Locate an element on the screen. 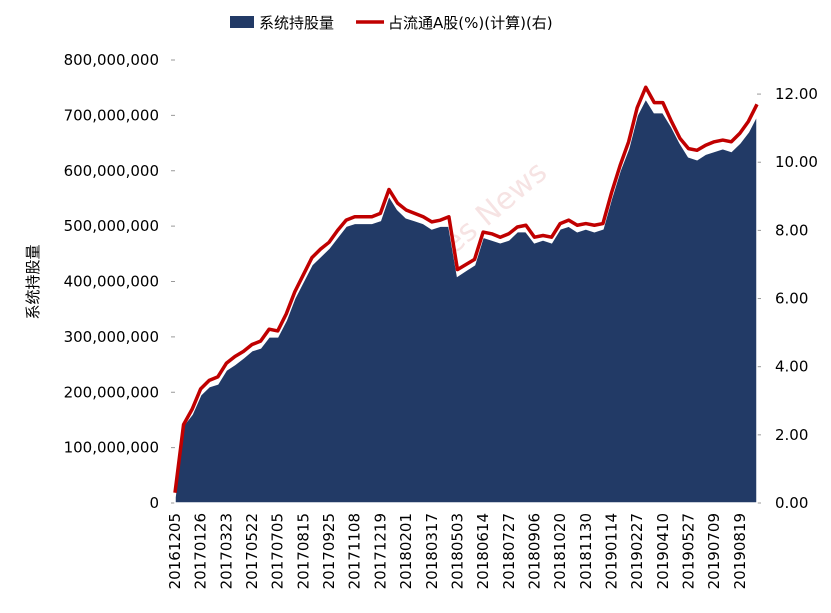 This screenshot has height=613, width=831. y2-tick-label: 12.00 is located at coordinates (796, 94).